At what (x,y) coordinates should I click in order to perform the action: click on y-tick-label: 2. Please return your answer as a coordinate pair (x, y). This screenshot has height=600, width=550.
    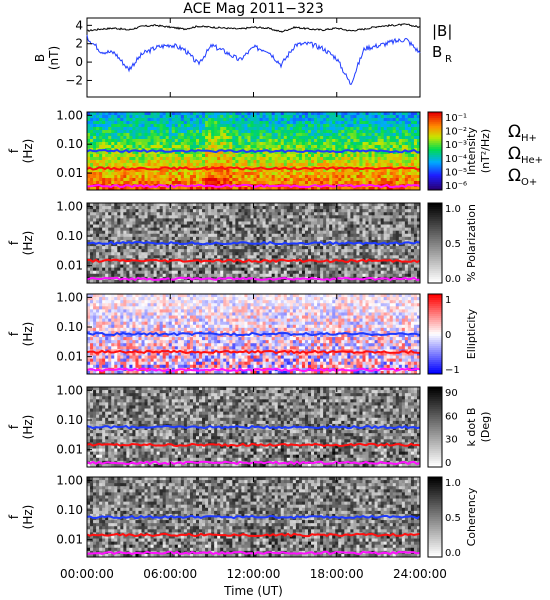
    Looking at the image, I should click on (79, 44).